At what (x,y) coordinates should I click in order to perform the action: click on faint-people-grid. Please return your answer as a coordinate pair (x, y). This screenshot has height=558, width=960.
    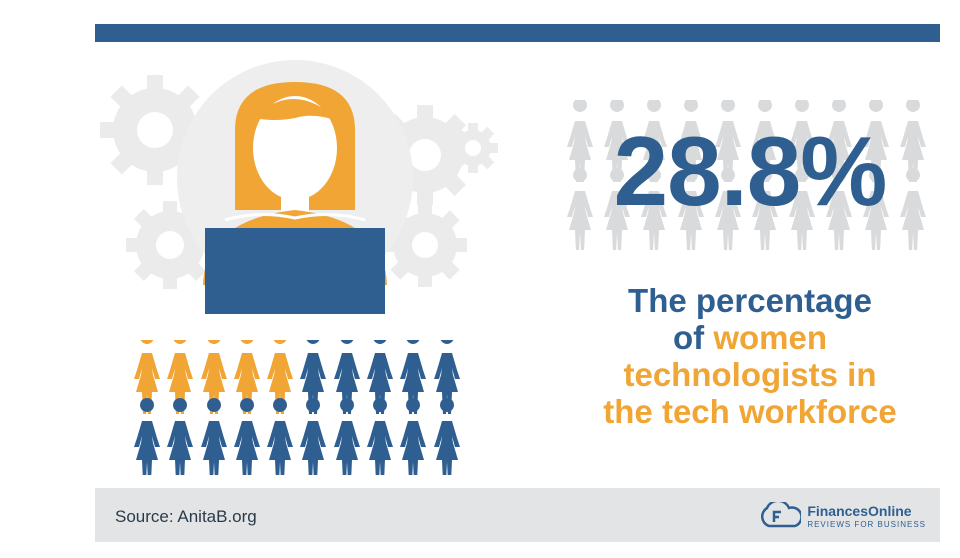
    Looking at the image, I should click on (746, 175).